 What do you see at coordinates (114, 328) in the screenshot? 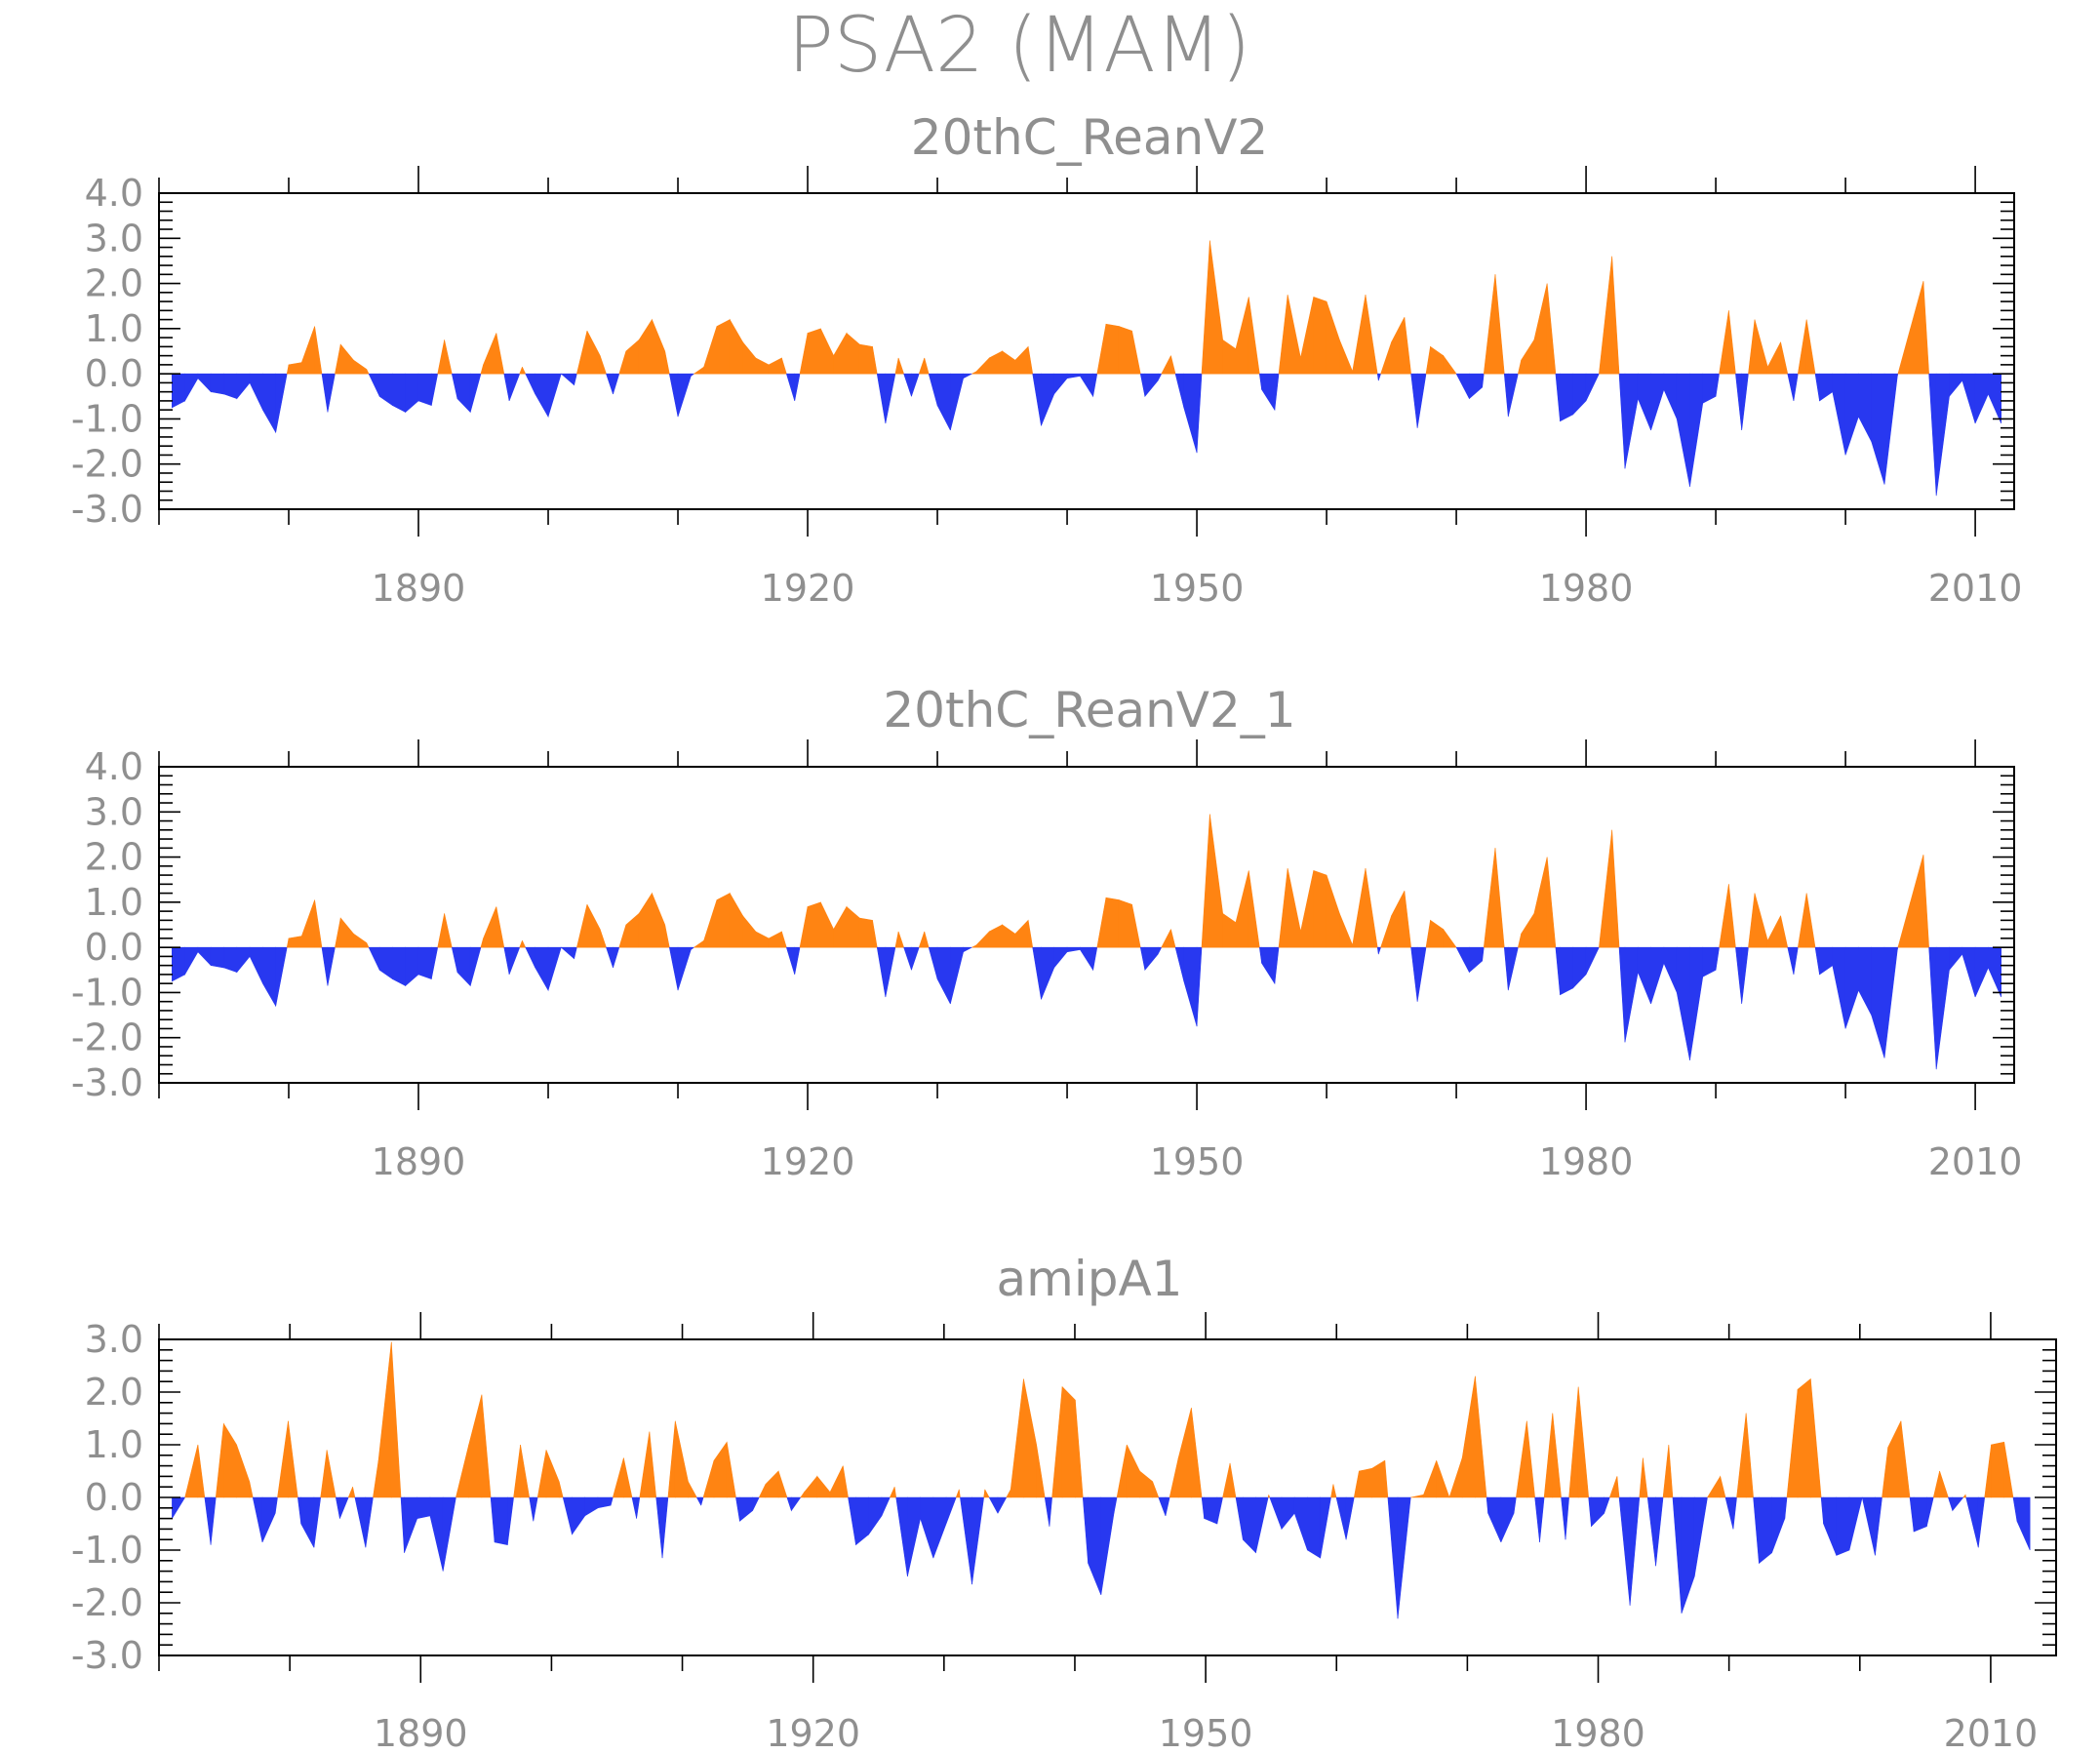
I see `y-tick-label: 1.0` at bounding box center [114, 328].